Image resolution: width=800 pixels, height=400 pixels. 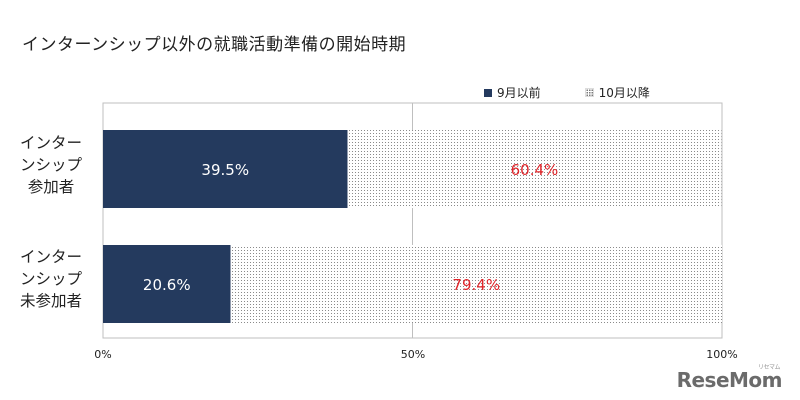 I want to click on legend-item-before-sept: 9月以前, so click(x=512, y=92).